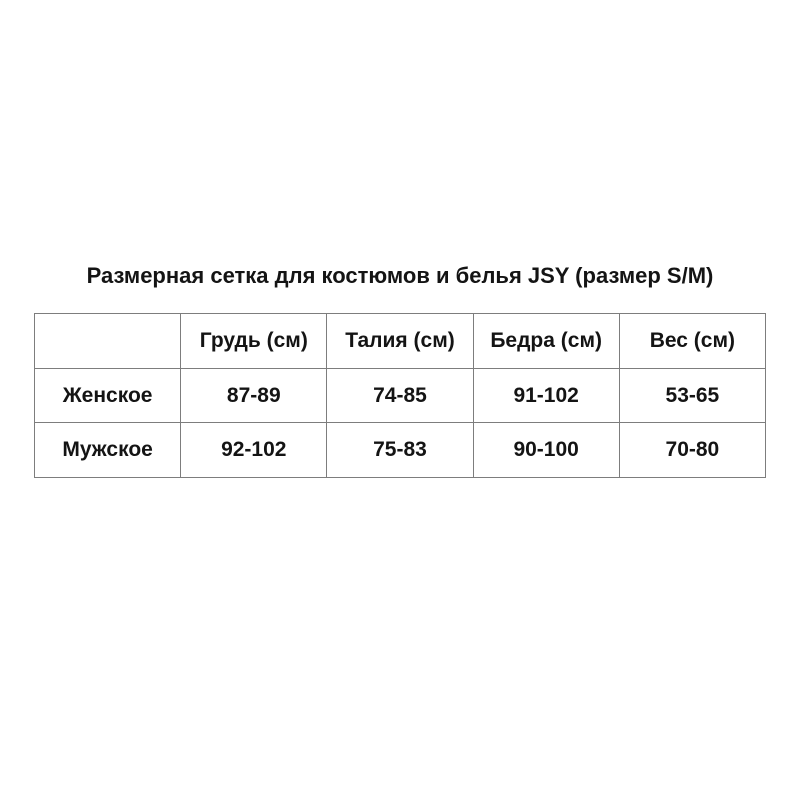  What do you see at coordinates (692, 395) in the screenshot?
I see `cell-female-weight: 53-65` at bounding box center [692, 395].